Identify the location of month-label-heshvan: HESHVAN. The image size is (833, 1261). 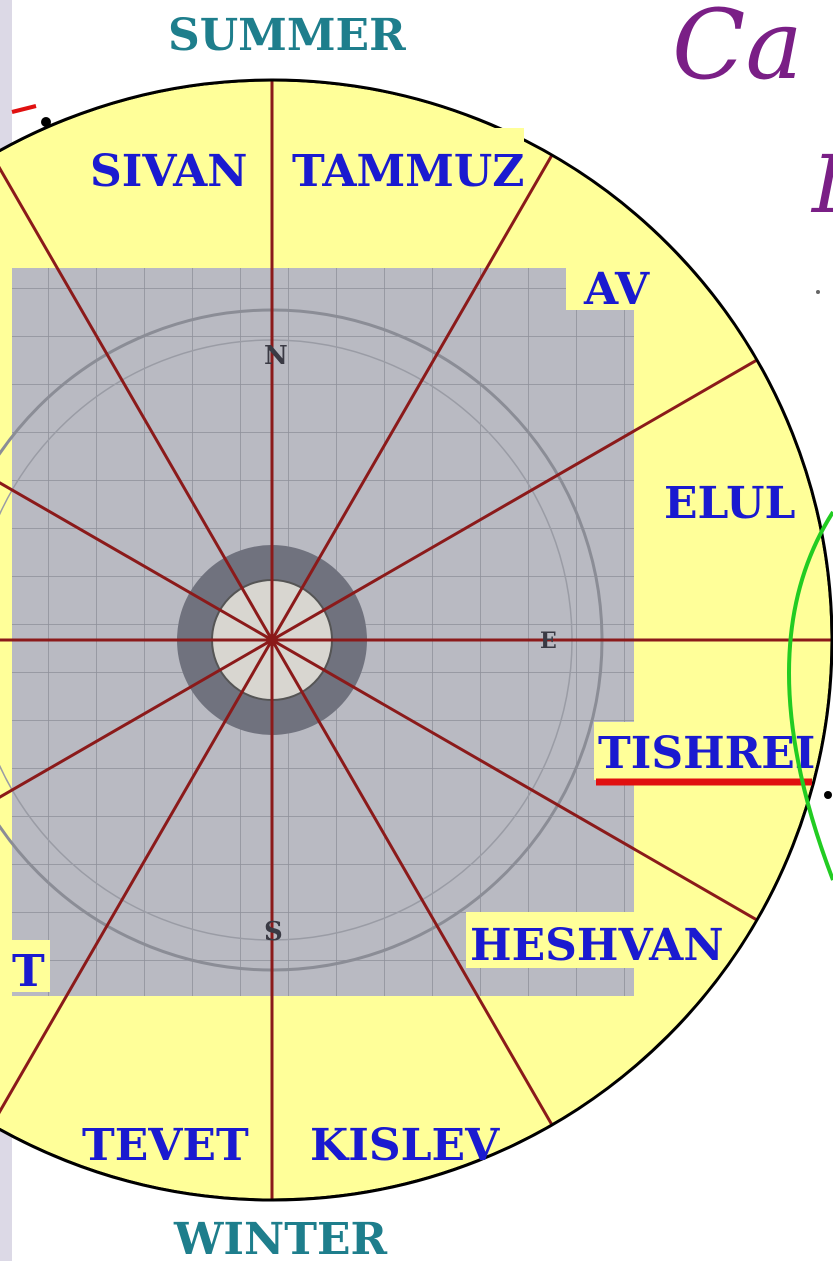
(597, 945).